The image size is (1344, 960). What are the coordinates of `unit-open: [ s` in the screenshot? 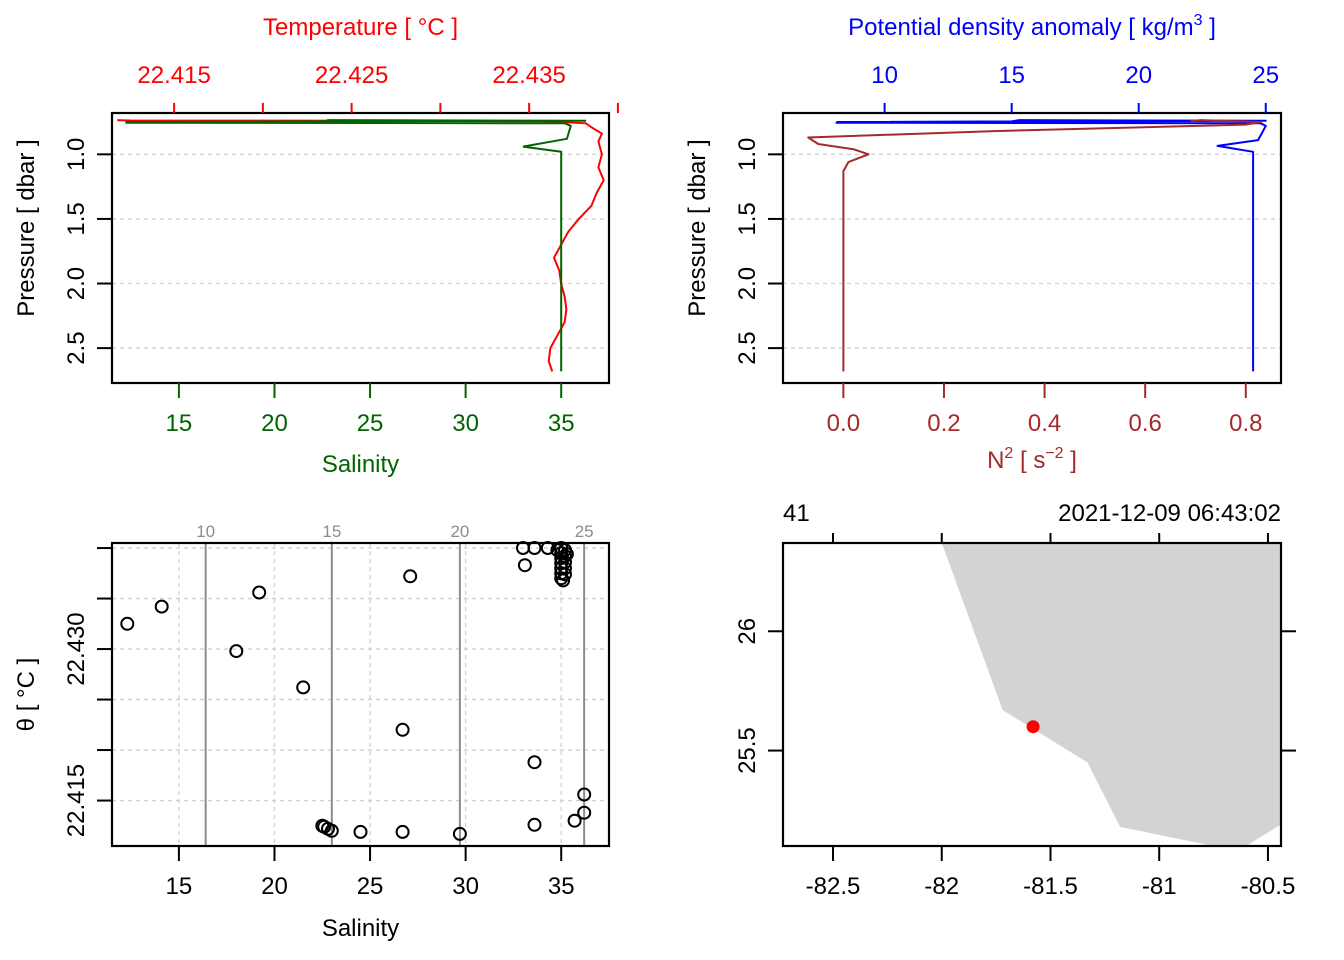 It's located at (1029, 460).